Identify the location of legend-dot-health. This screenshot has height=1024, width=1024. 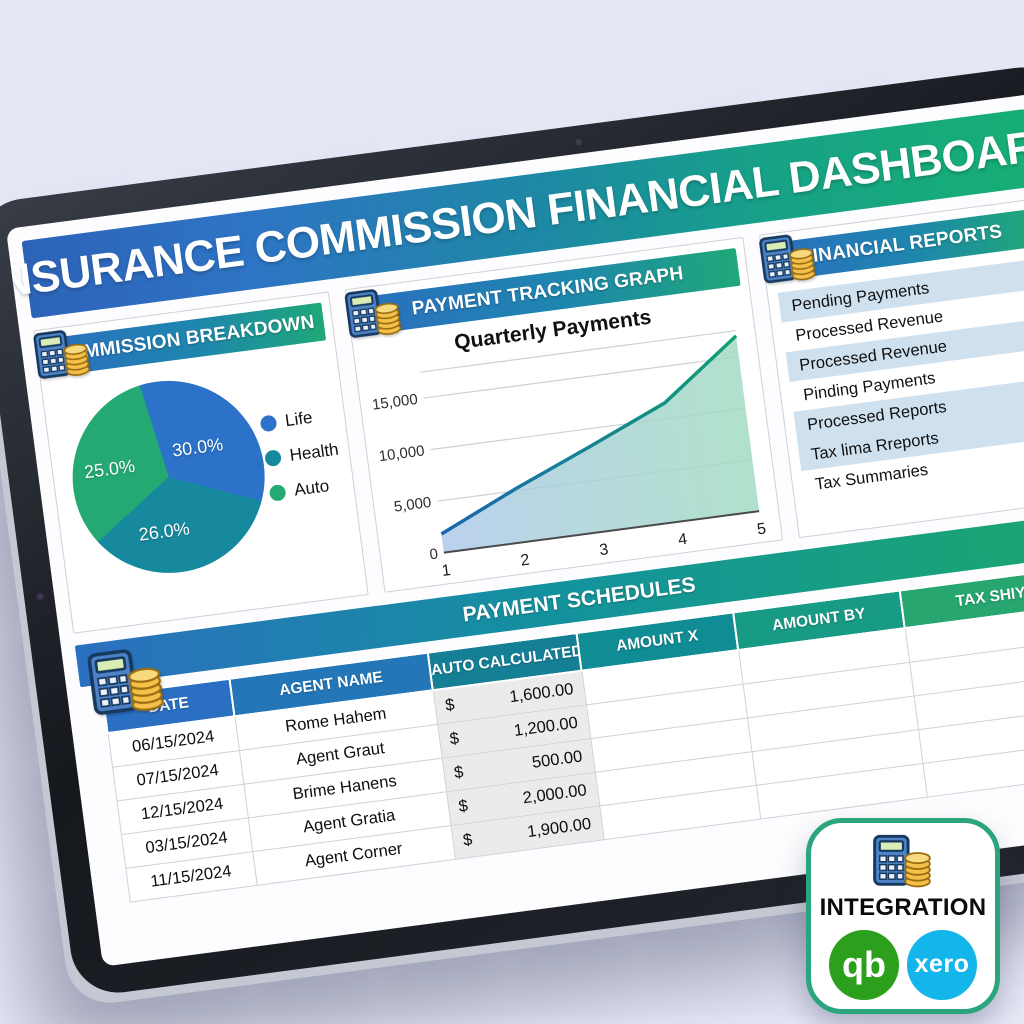
(272, 458).